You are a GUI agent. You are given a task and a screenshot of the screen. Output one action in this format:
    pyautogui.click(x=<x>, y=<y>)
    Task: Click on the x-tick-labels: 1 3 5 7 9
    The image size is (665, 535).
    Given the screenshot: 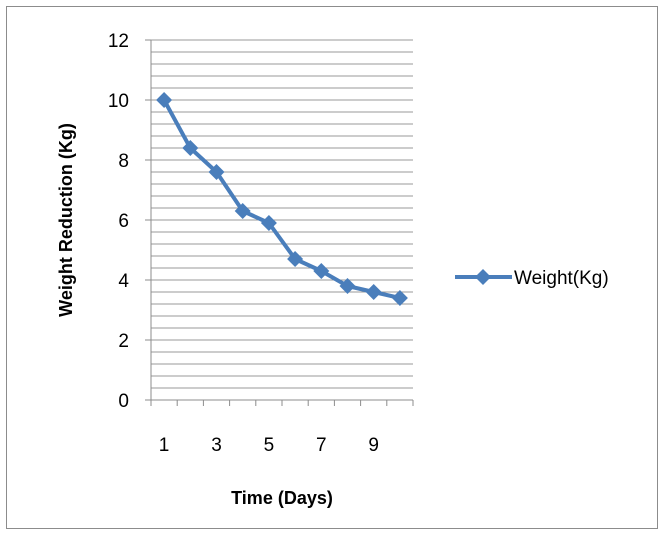 What is the action you would take?
    pyautogui.click(x=269, y=445)
    